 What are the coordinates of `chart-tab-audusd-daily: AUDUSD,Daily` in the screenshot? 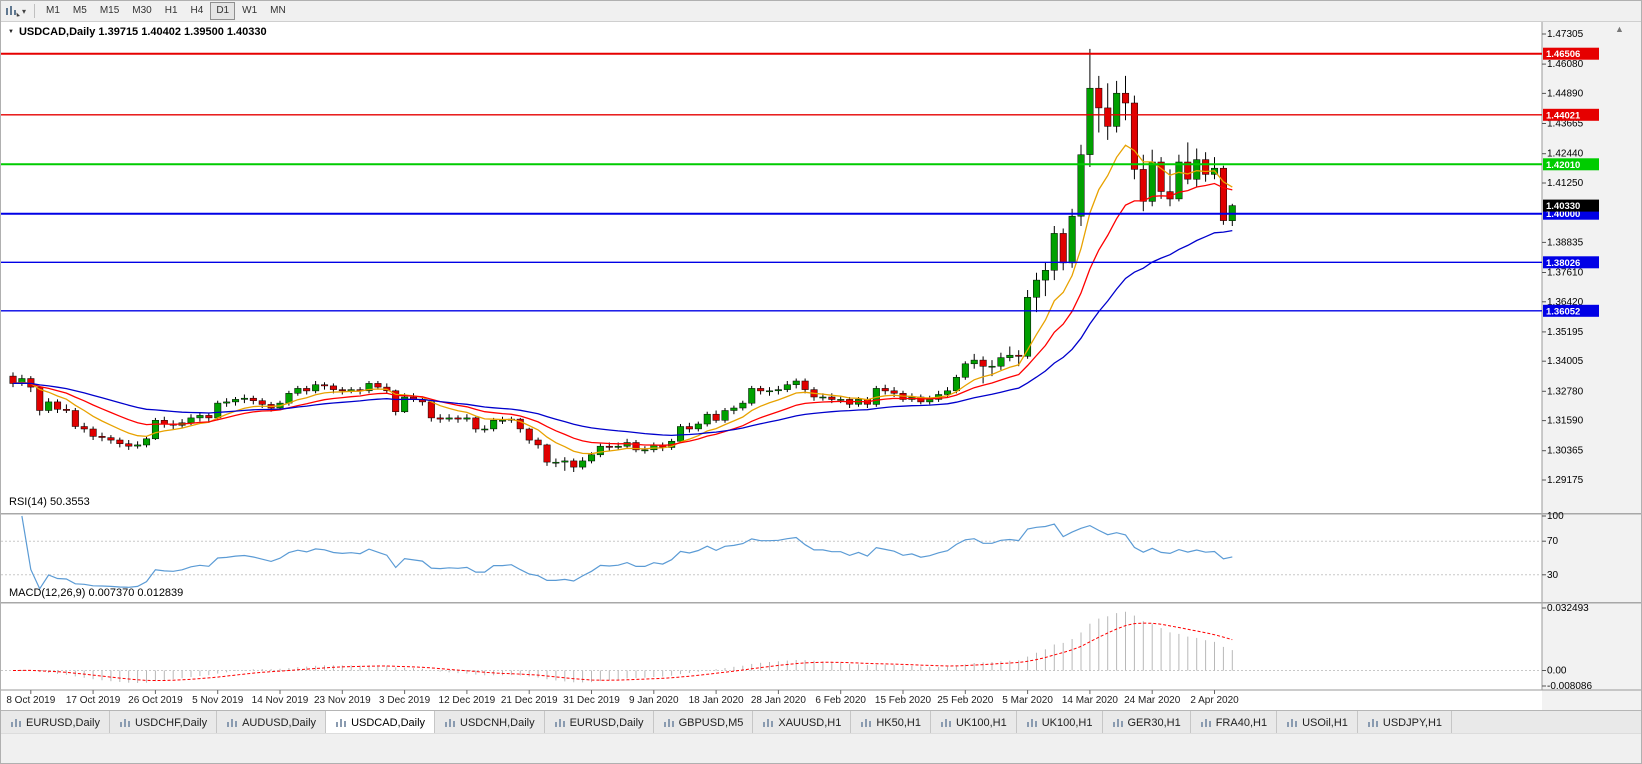 It's located at (272, 722).